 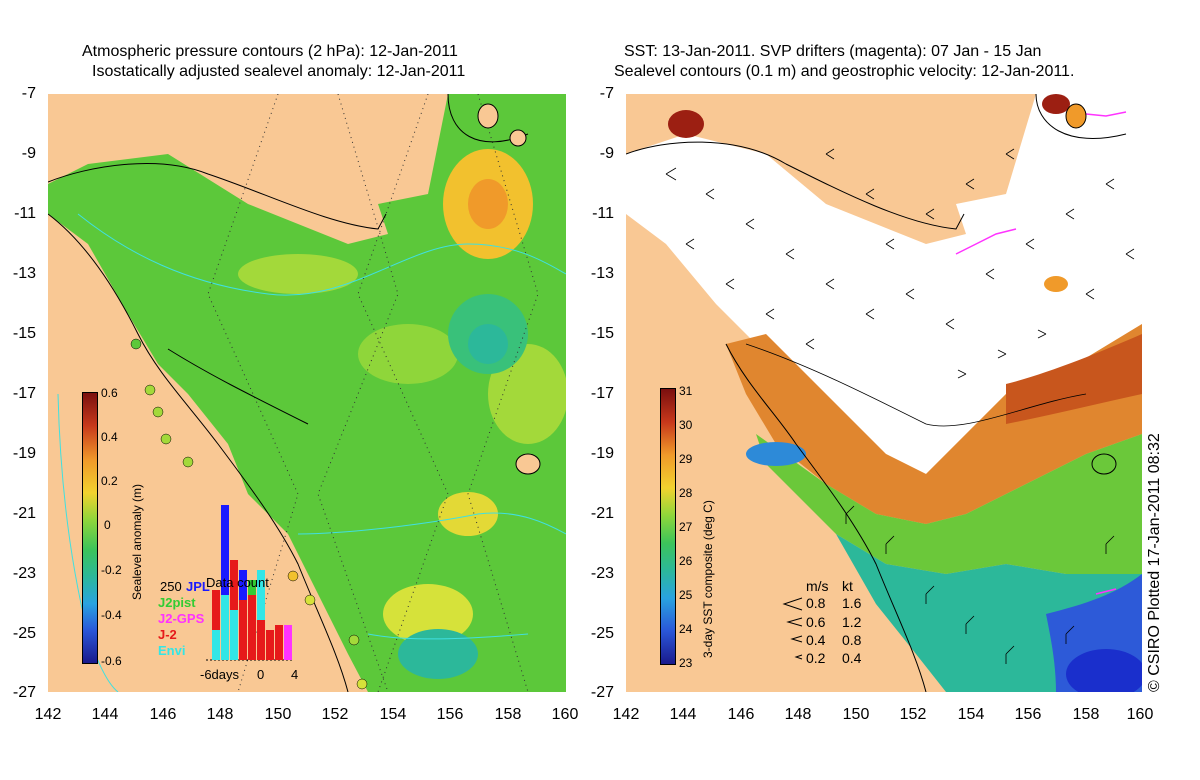 I want to click on right-x-tick: 160, so click(x=1140, y=714).